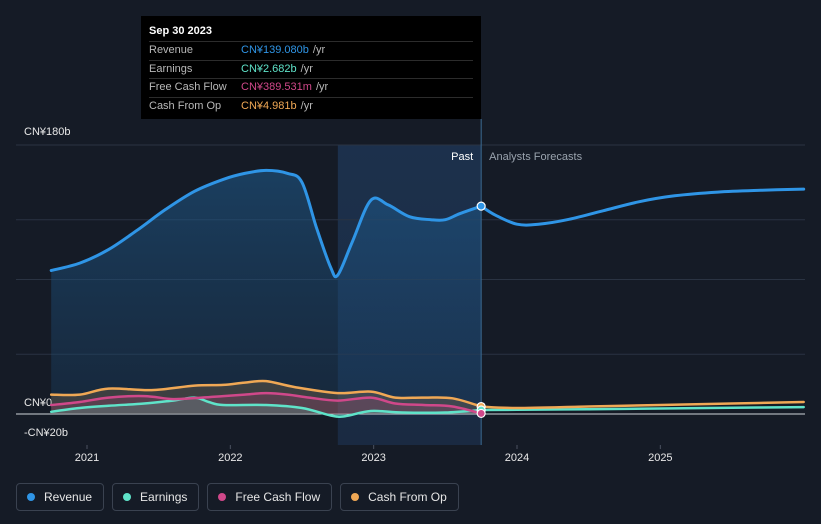 This screenshot has width=821, height=524. I want to click on tooltip-value: CN¥139.080b, so click(275, 50).